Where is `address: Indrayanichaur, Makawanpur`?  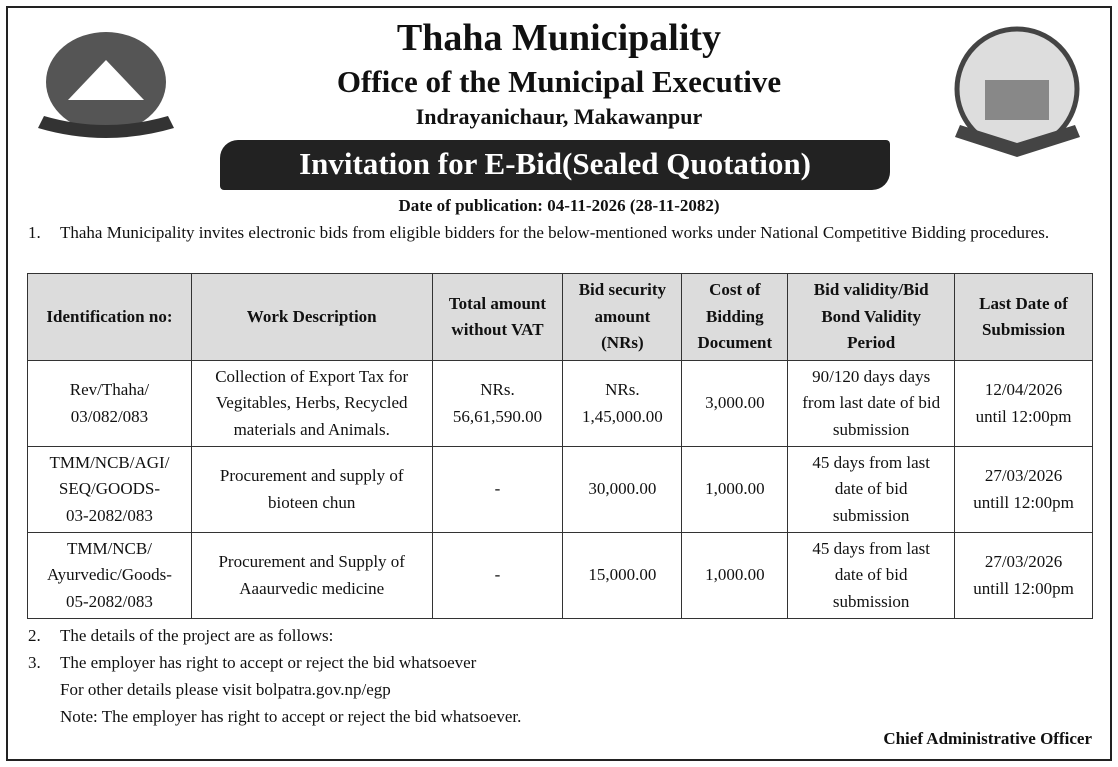 address: Indrayanichaur, Makawanpur is located at coordinates (559, 116).